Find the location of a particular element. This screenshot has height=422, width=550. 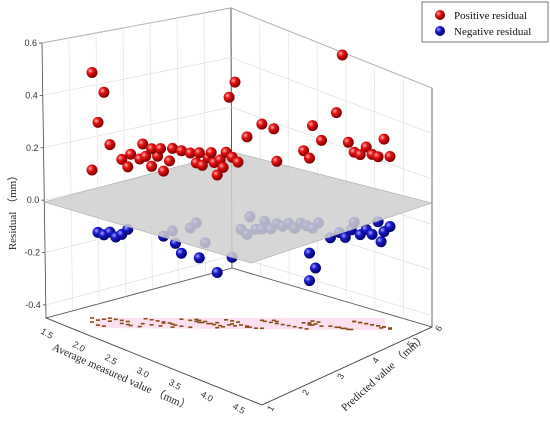

y-axis-ticks: 0.6 0.4 0.2 0.0 -0.2 -0.4 is located at coordinates (35, 174).